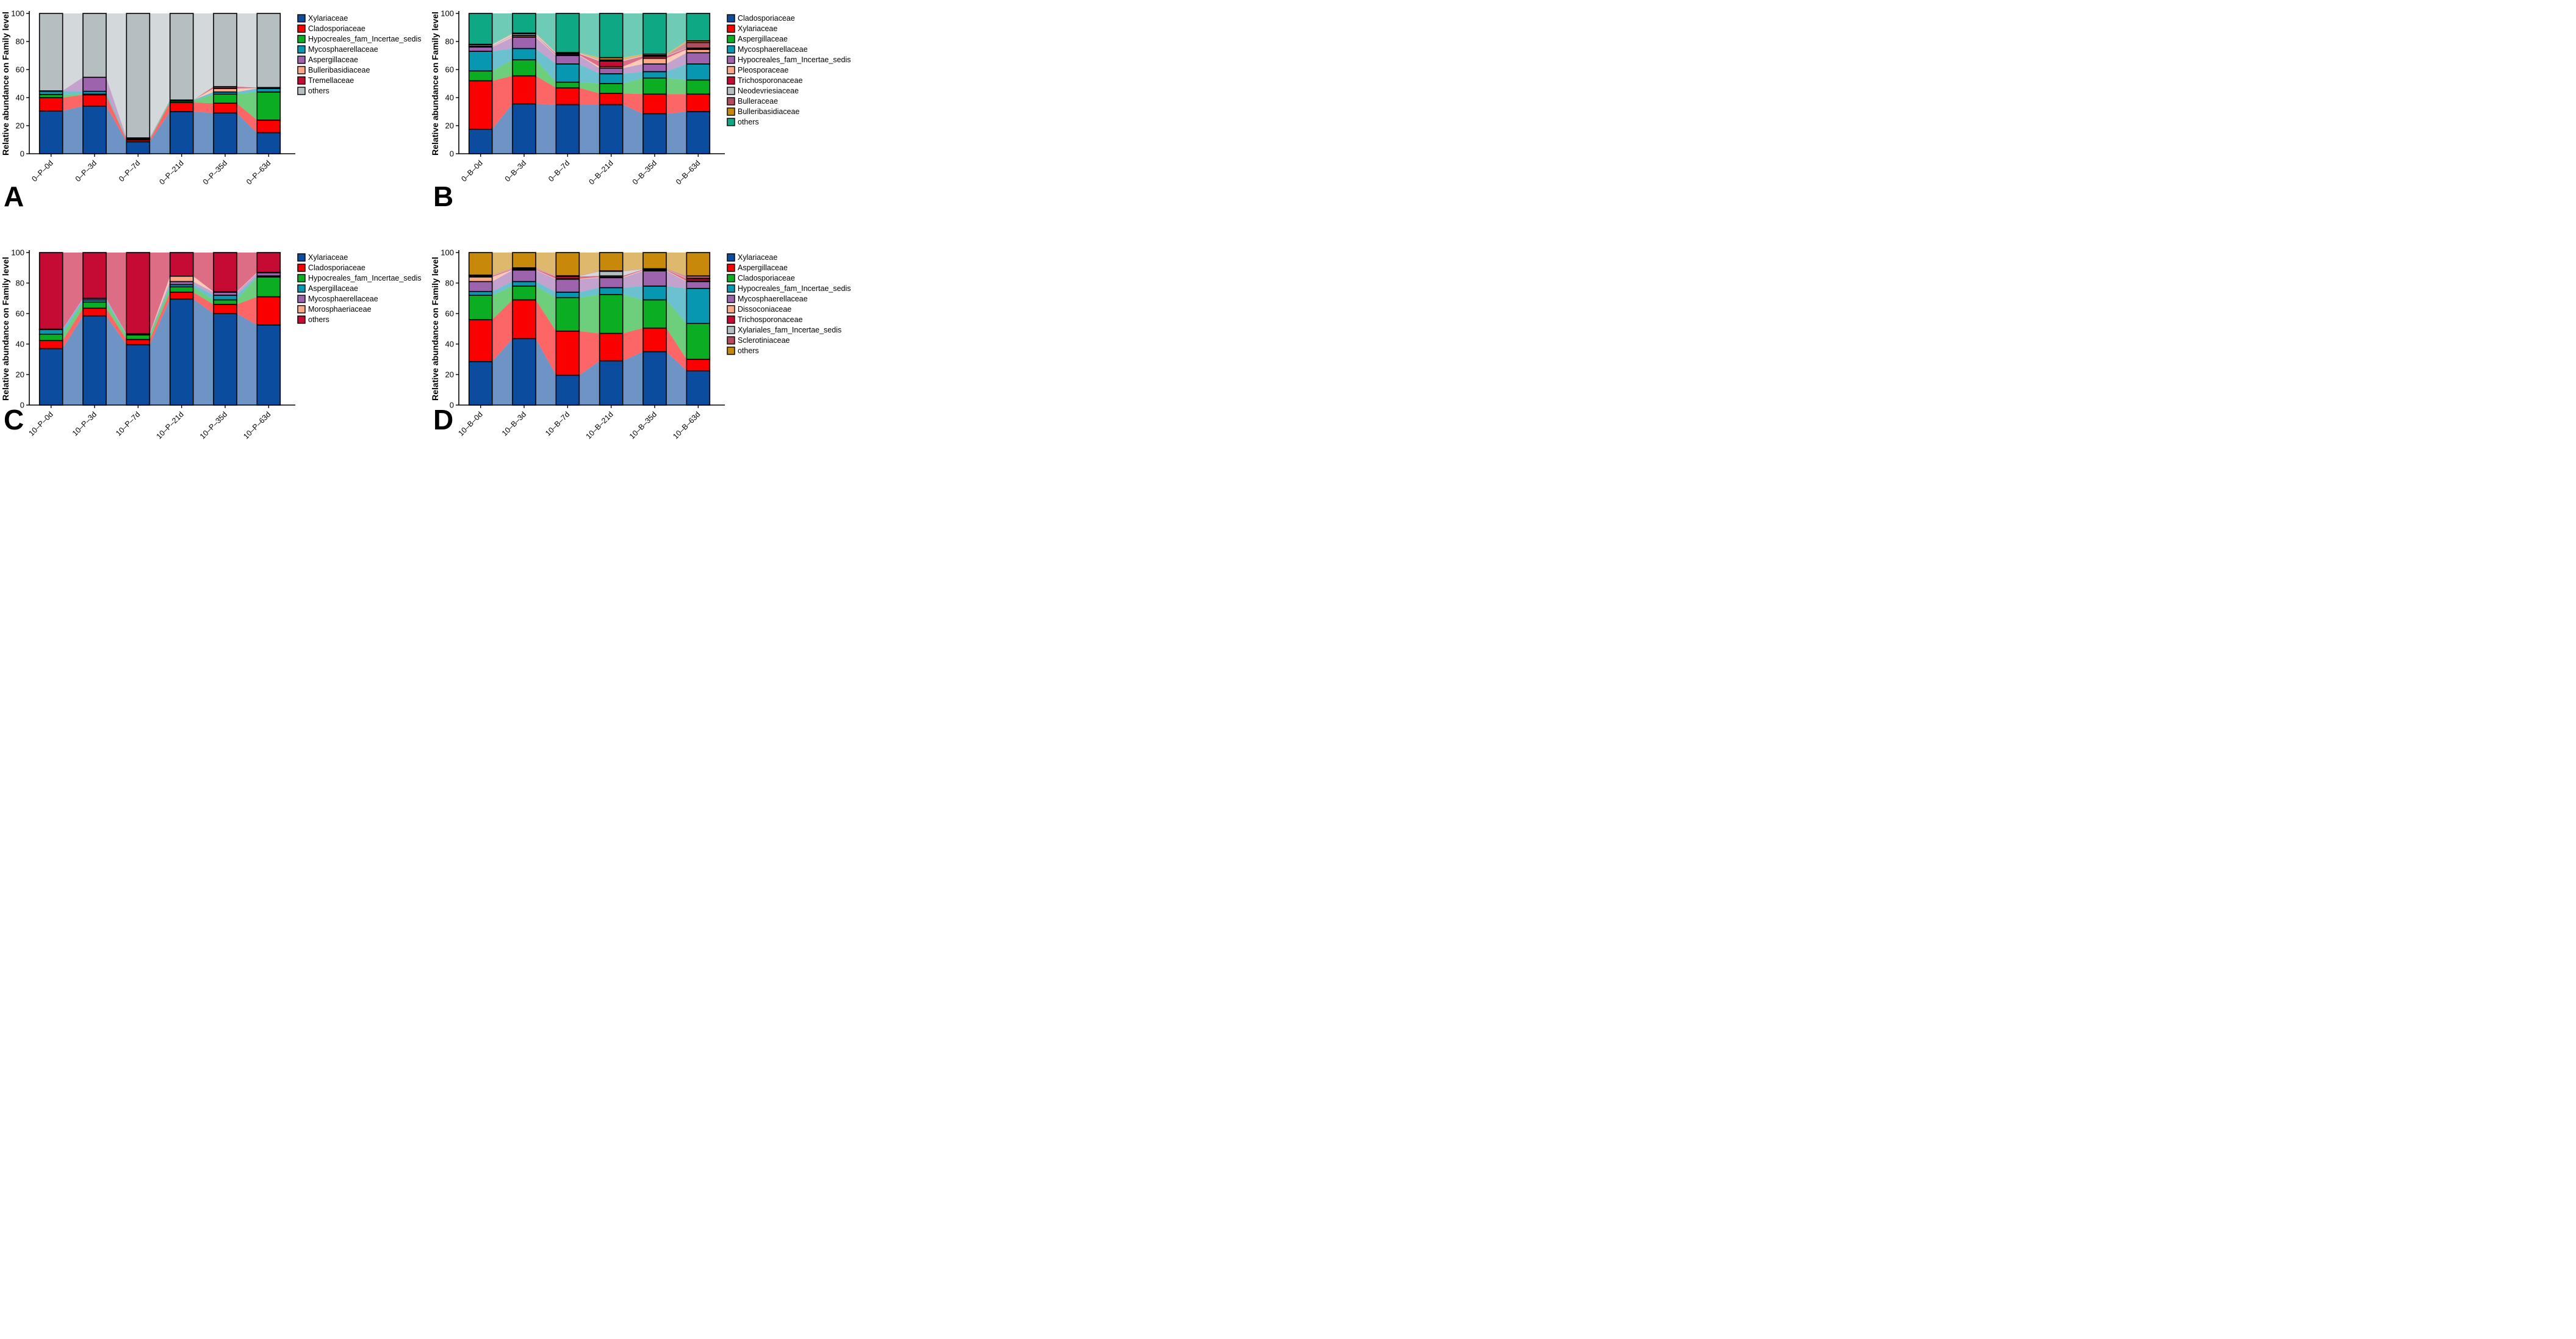 This screenshot has width=2576, height=1339. Describe the element at coordinates (14, 196) in the screenshot. I see `panel-letter-A: A` at that location.